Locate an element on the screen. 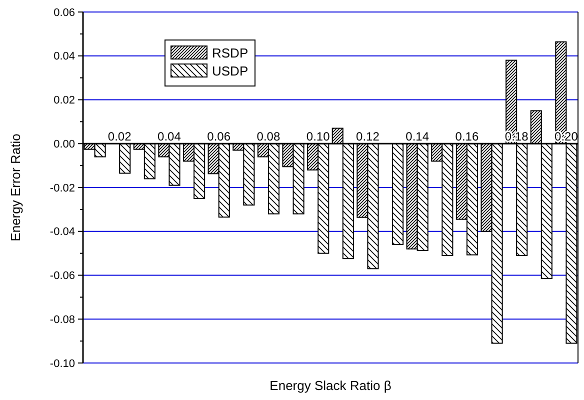  y-tick-label: -0.08 is located at coordinates (62, 320).